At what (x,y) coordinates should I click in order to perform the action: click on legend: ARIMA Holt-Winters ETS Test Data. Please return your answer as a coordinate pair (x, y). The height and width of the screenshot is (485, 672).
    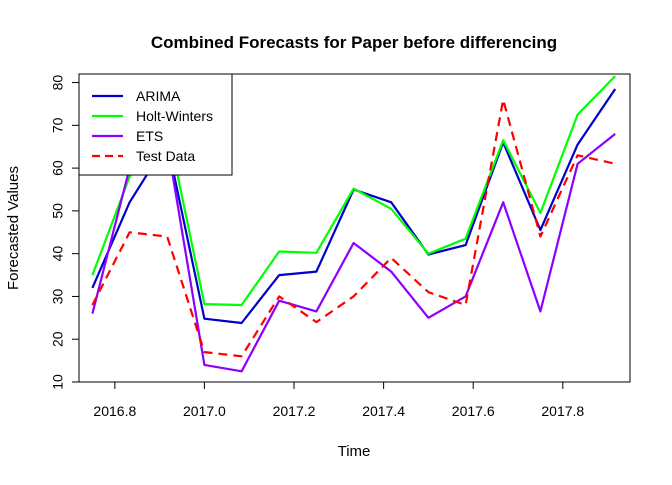
    Looking at the image, I should click on (155, 124).